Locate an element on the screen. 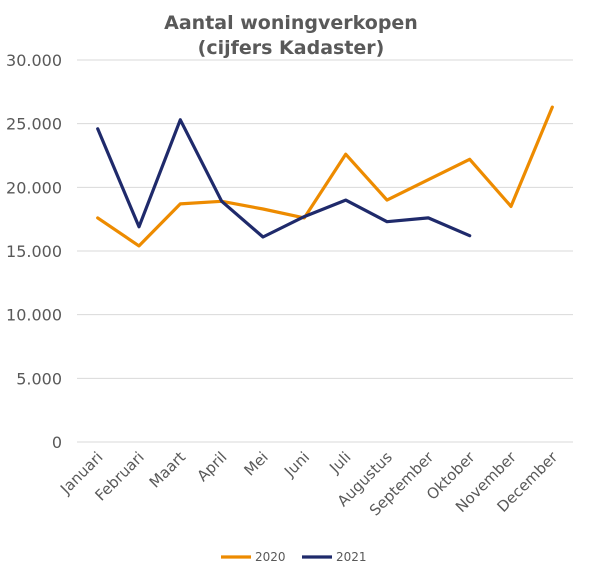 Image resolution: width=590 pixels, height=569 pixels. y-tick-label: 10.000 is located at coordinates (34, 315).